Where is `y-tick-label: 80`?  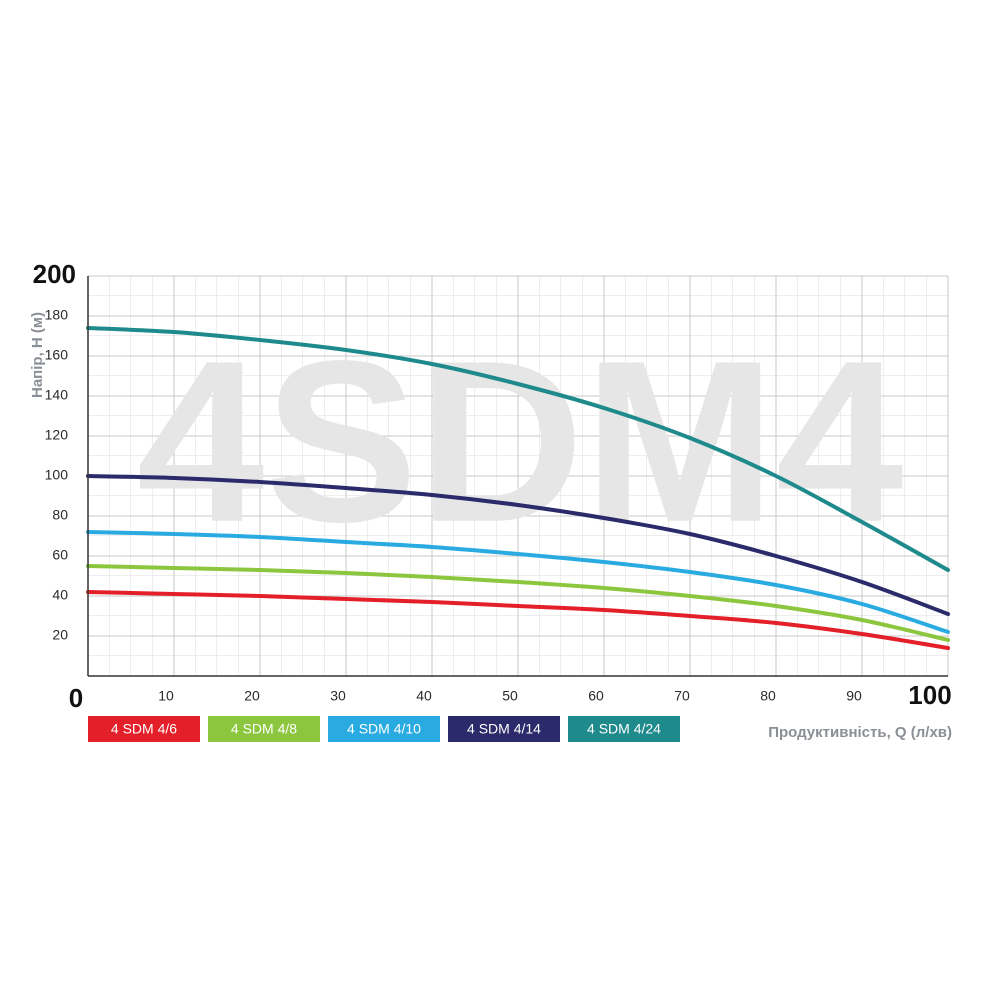 y-tick-label: 80 is located at coordinates (60, 515).